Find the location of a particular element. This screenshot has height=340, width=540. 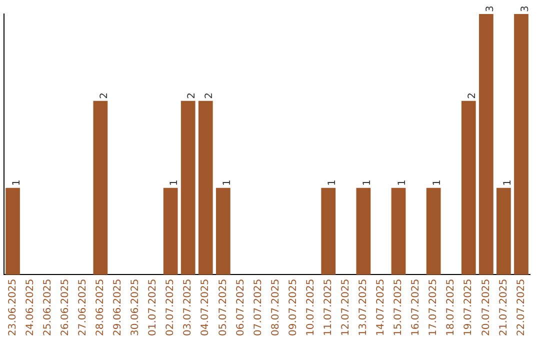

x-tick-label: 16.07.2025 is located at coordinates (416, 307).